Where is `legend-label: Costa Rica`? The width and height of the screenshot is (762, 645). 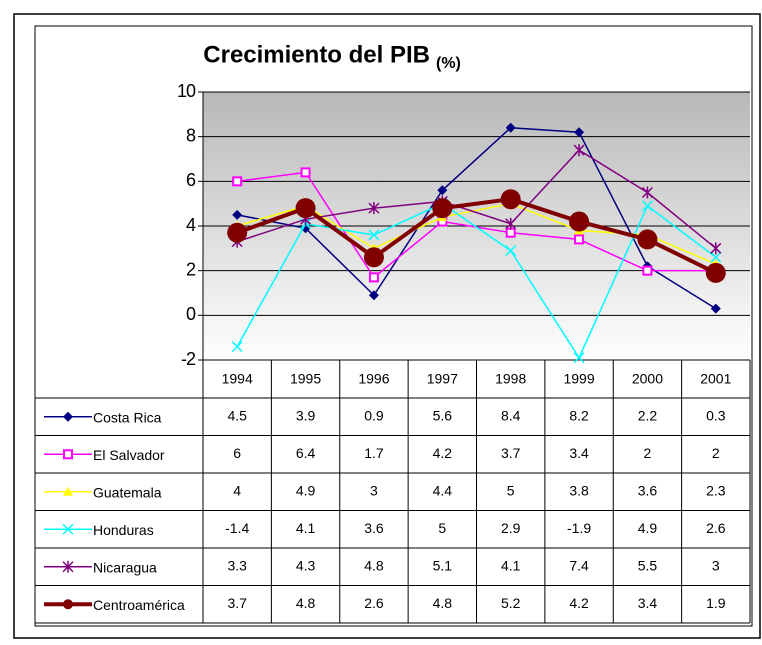 legend-label: Costa Rica is located at coordinates (127, 417).